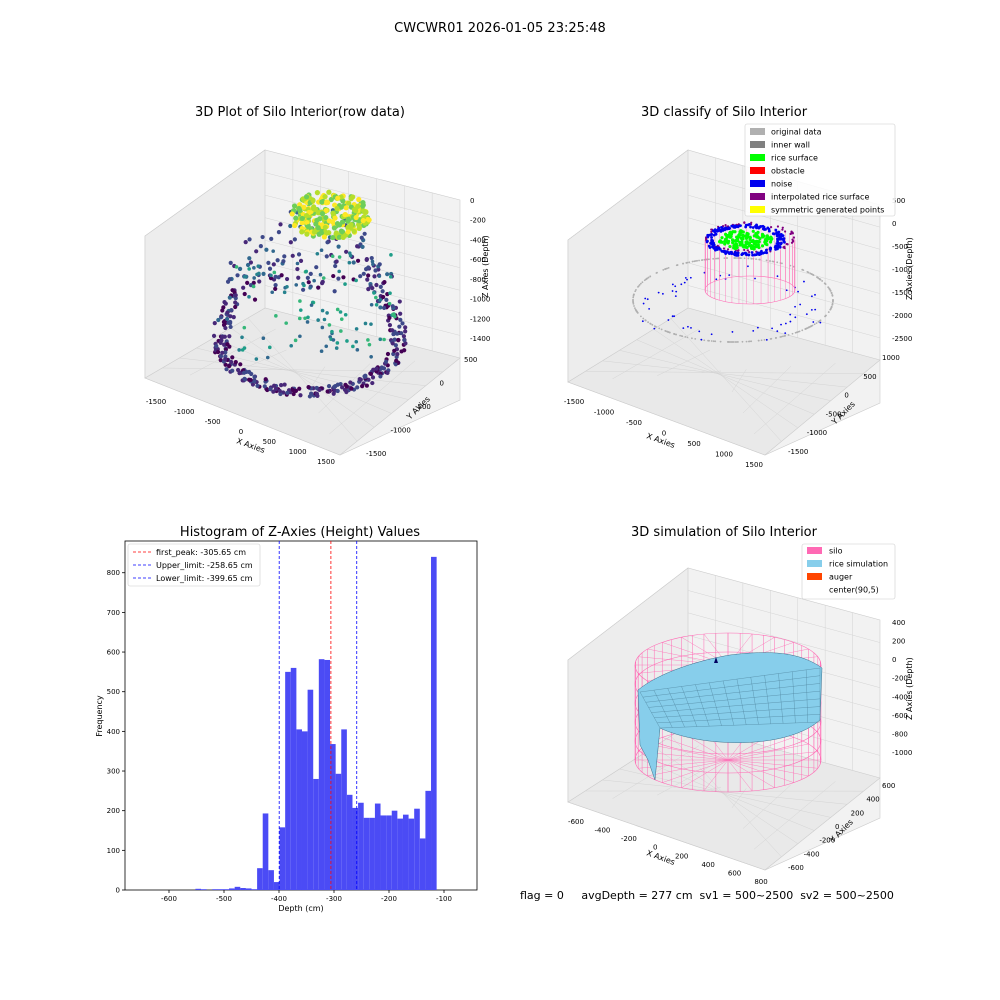 The image size is (1000, 1000). I want to click on cls-y-tick: -500, so click(834, 414).